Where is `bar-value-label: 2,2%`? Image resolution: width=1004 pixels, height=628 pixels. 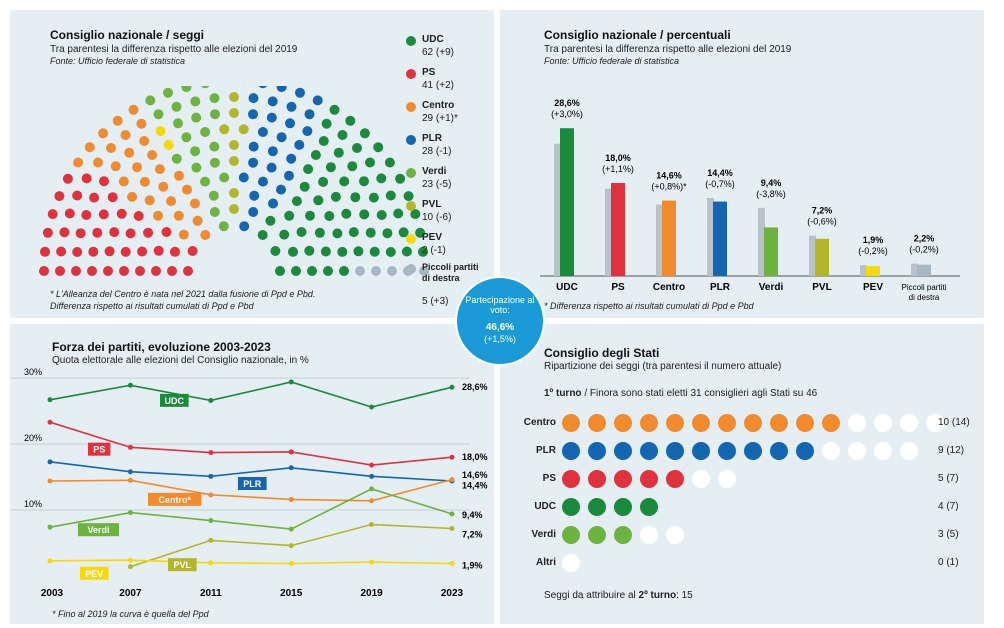 bar-value-label: 2,2% is located at coordinates (924, 239).